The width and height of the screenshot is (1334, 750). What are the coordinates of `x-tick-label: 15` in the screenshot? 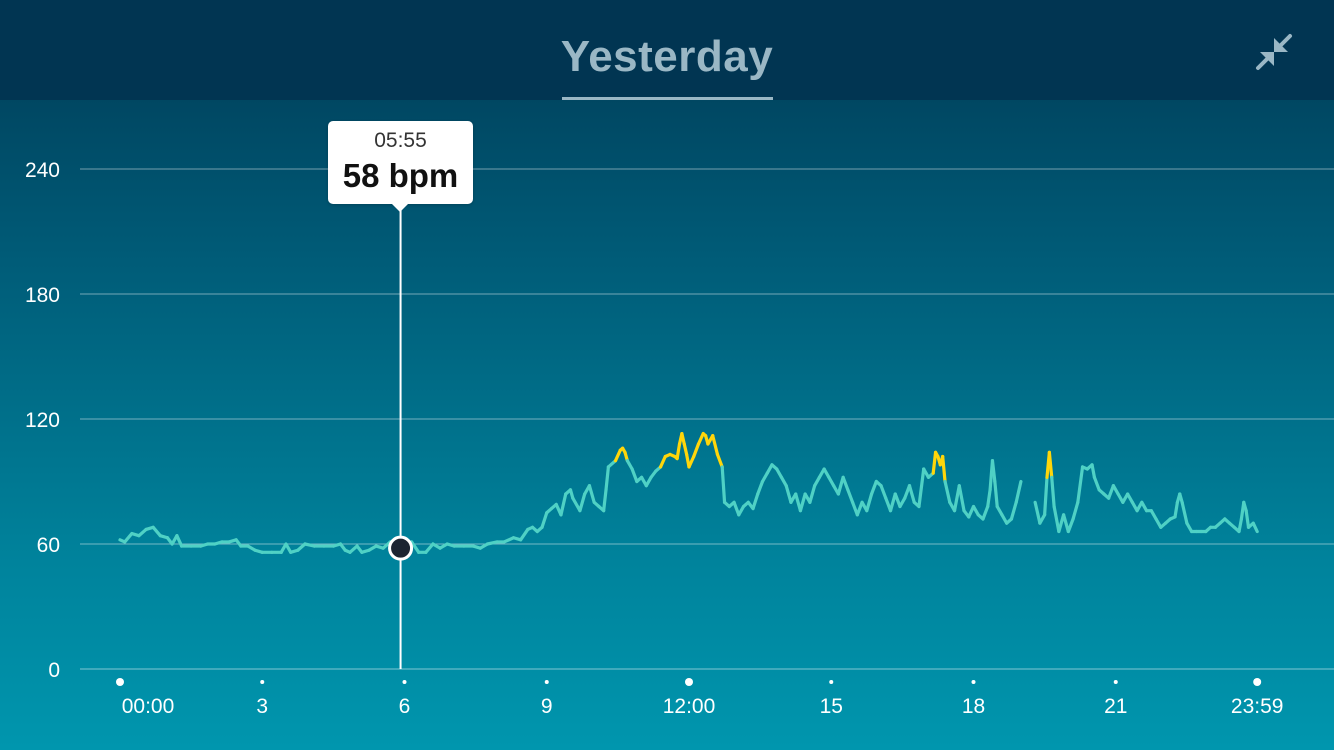 It's located at (831, 706).